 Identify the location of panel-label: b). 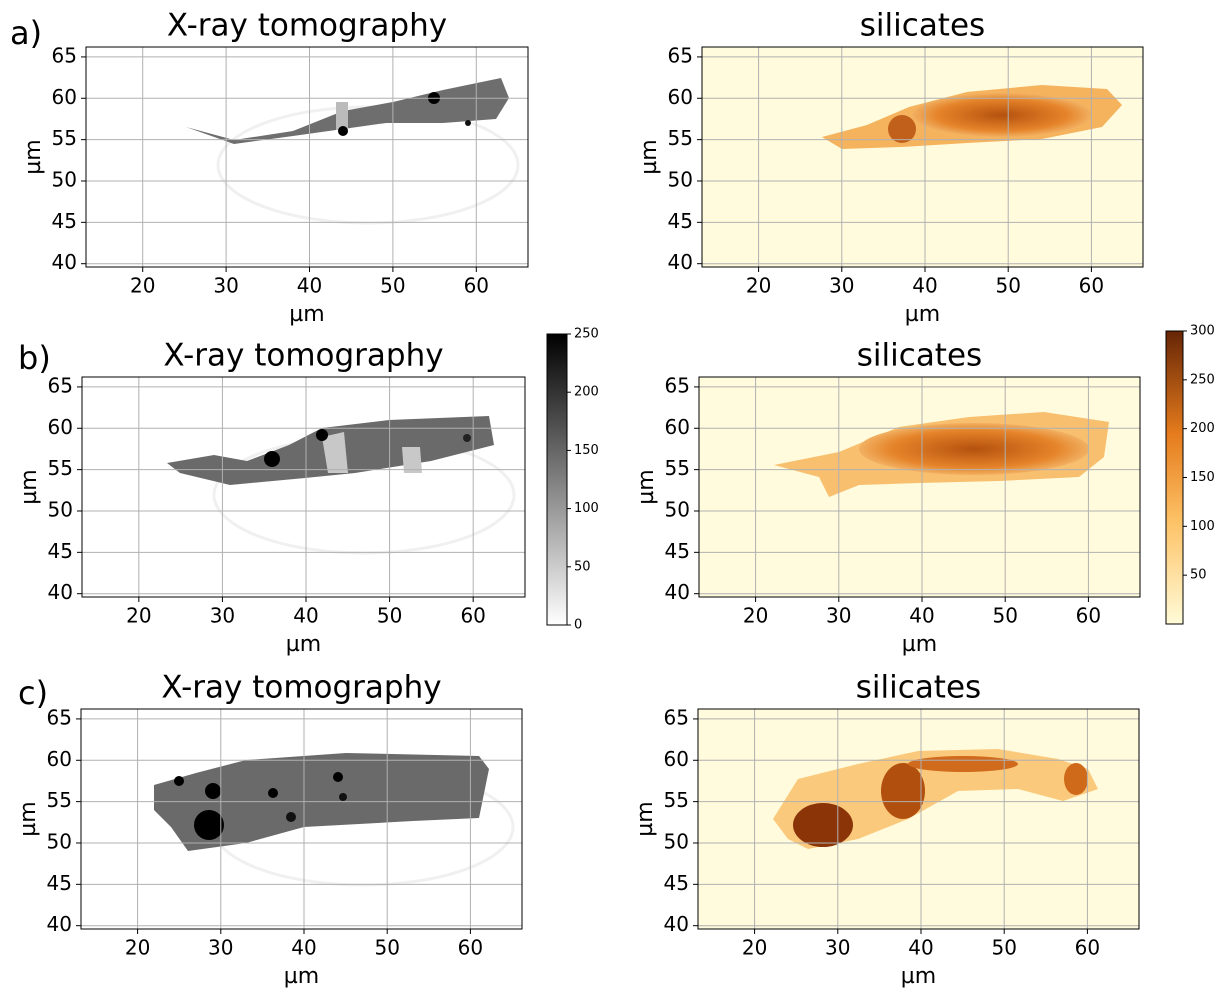
(34, 358).